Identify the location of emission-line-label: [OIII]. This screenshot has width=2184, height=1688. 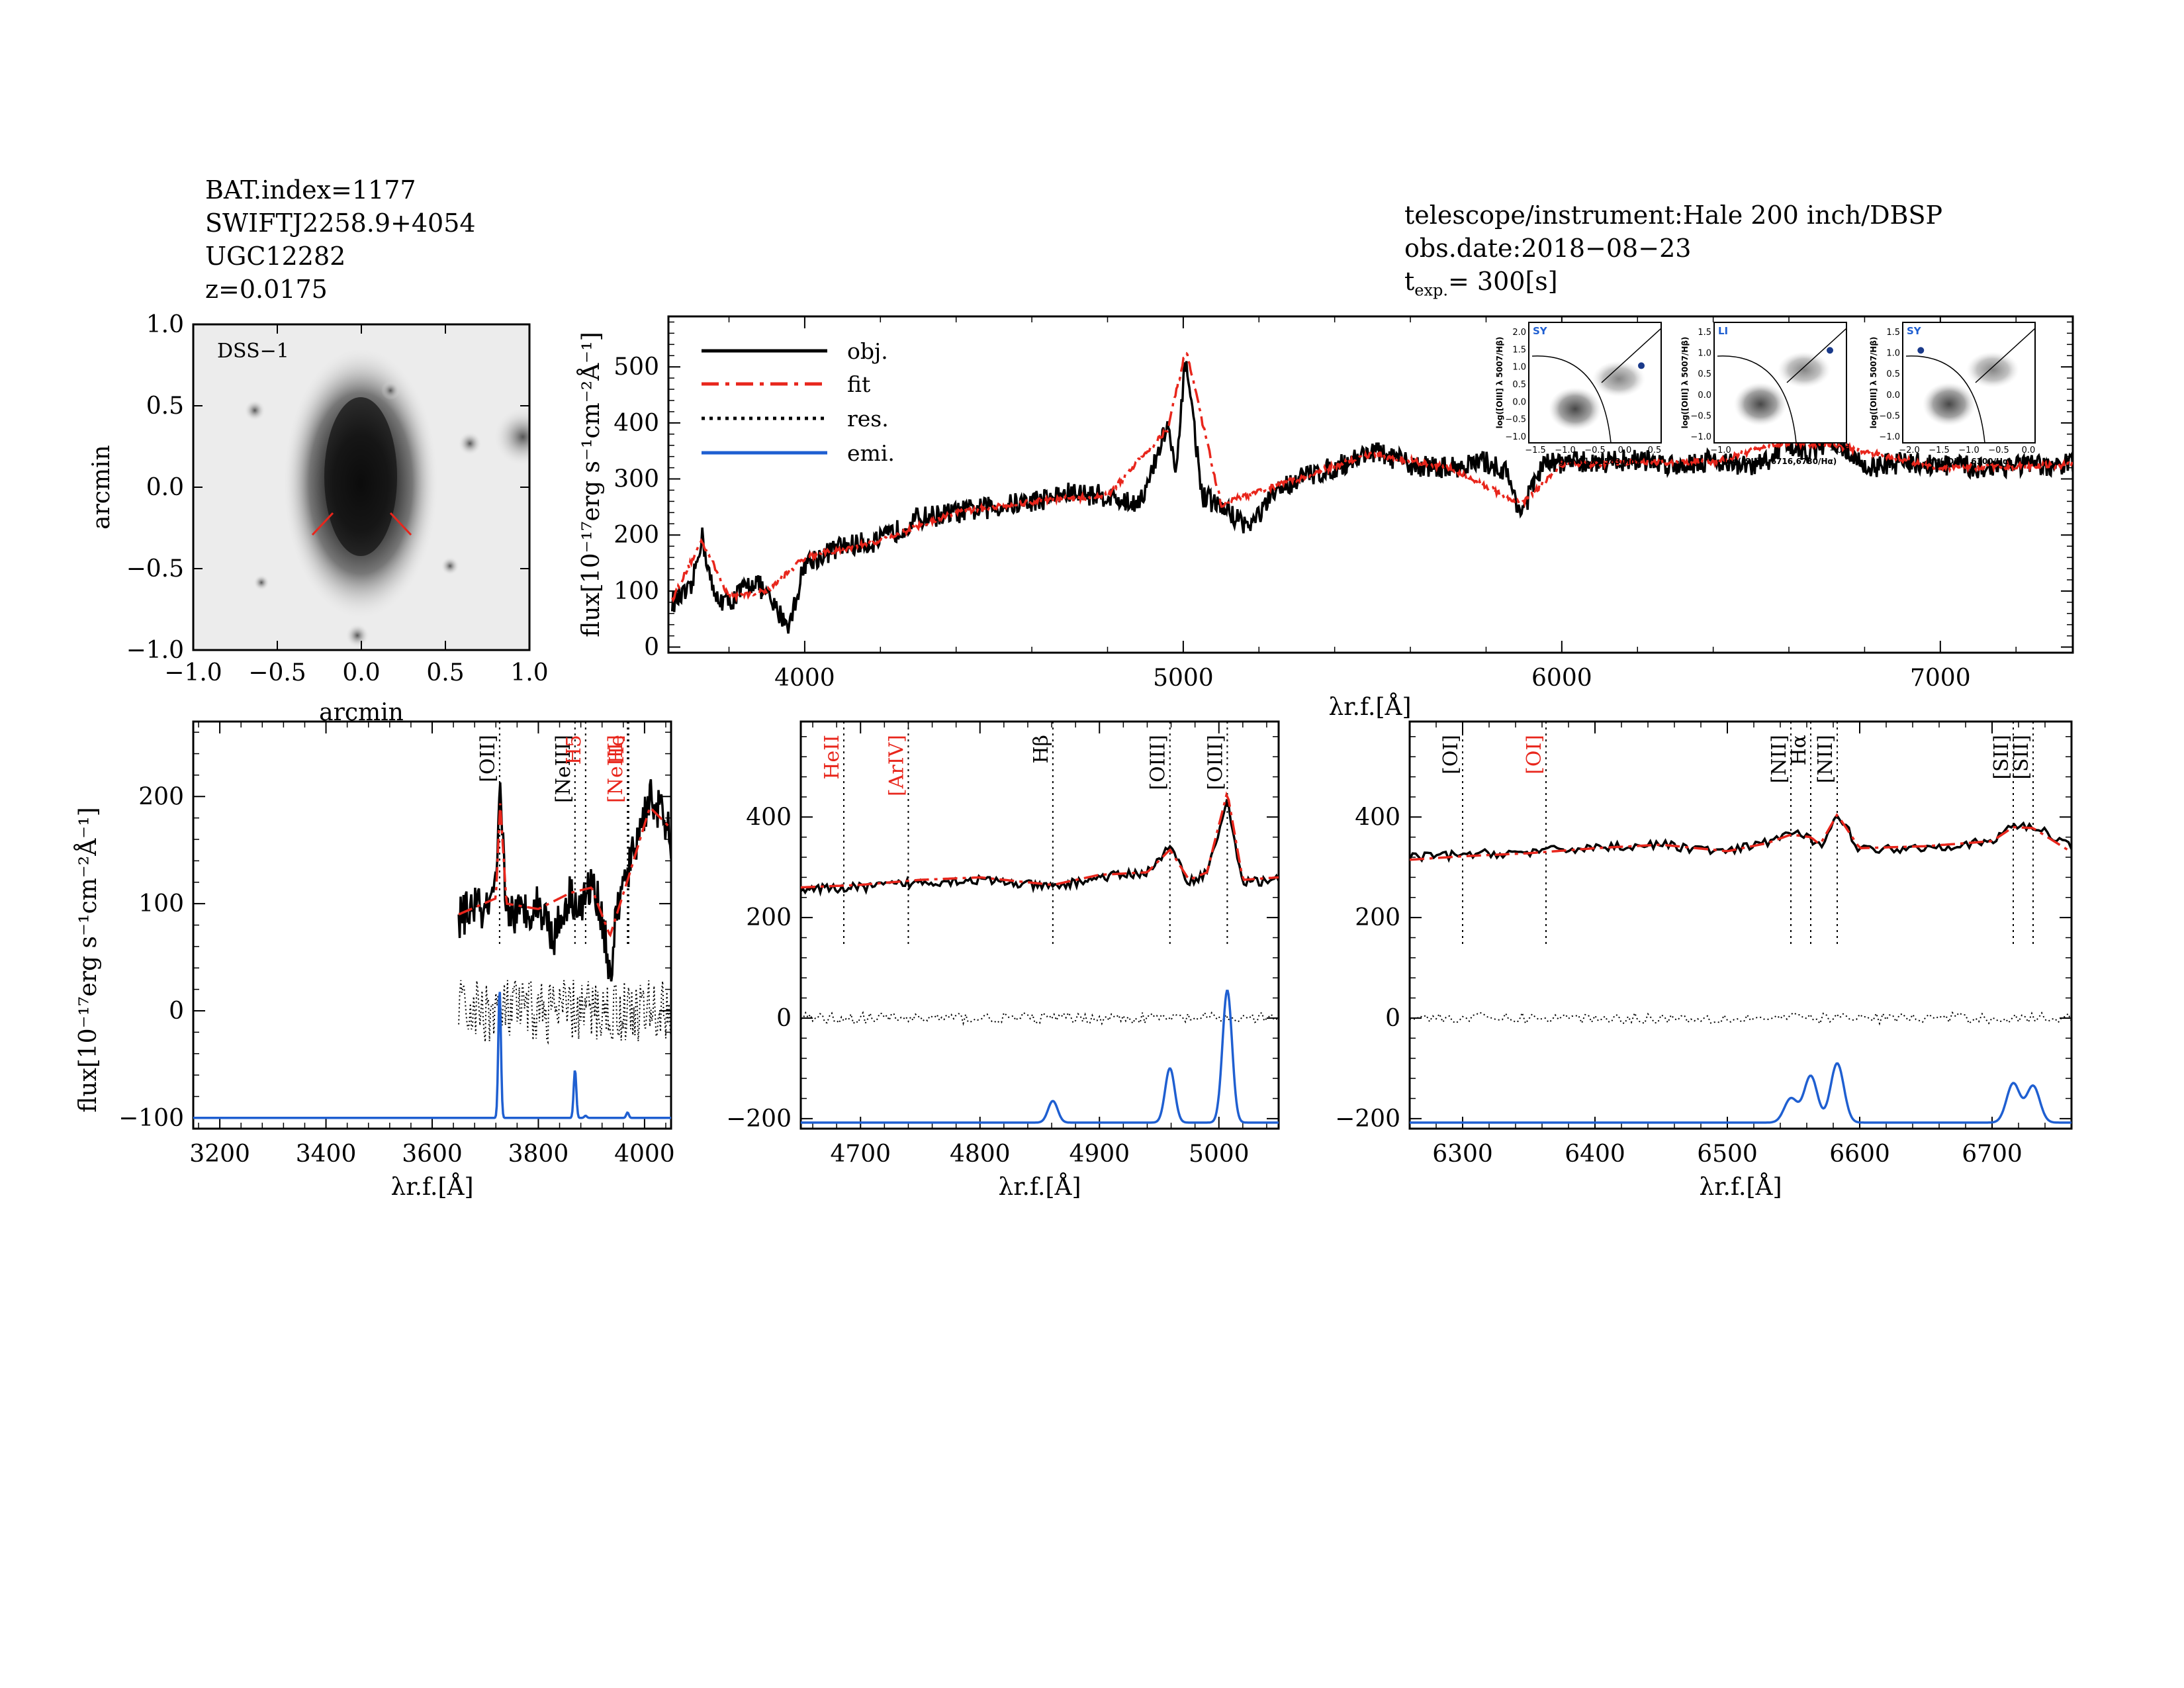
(1215, 762).